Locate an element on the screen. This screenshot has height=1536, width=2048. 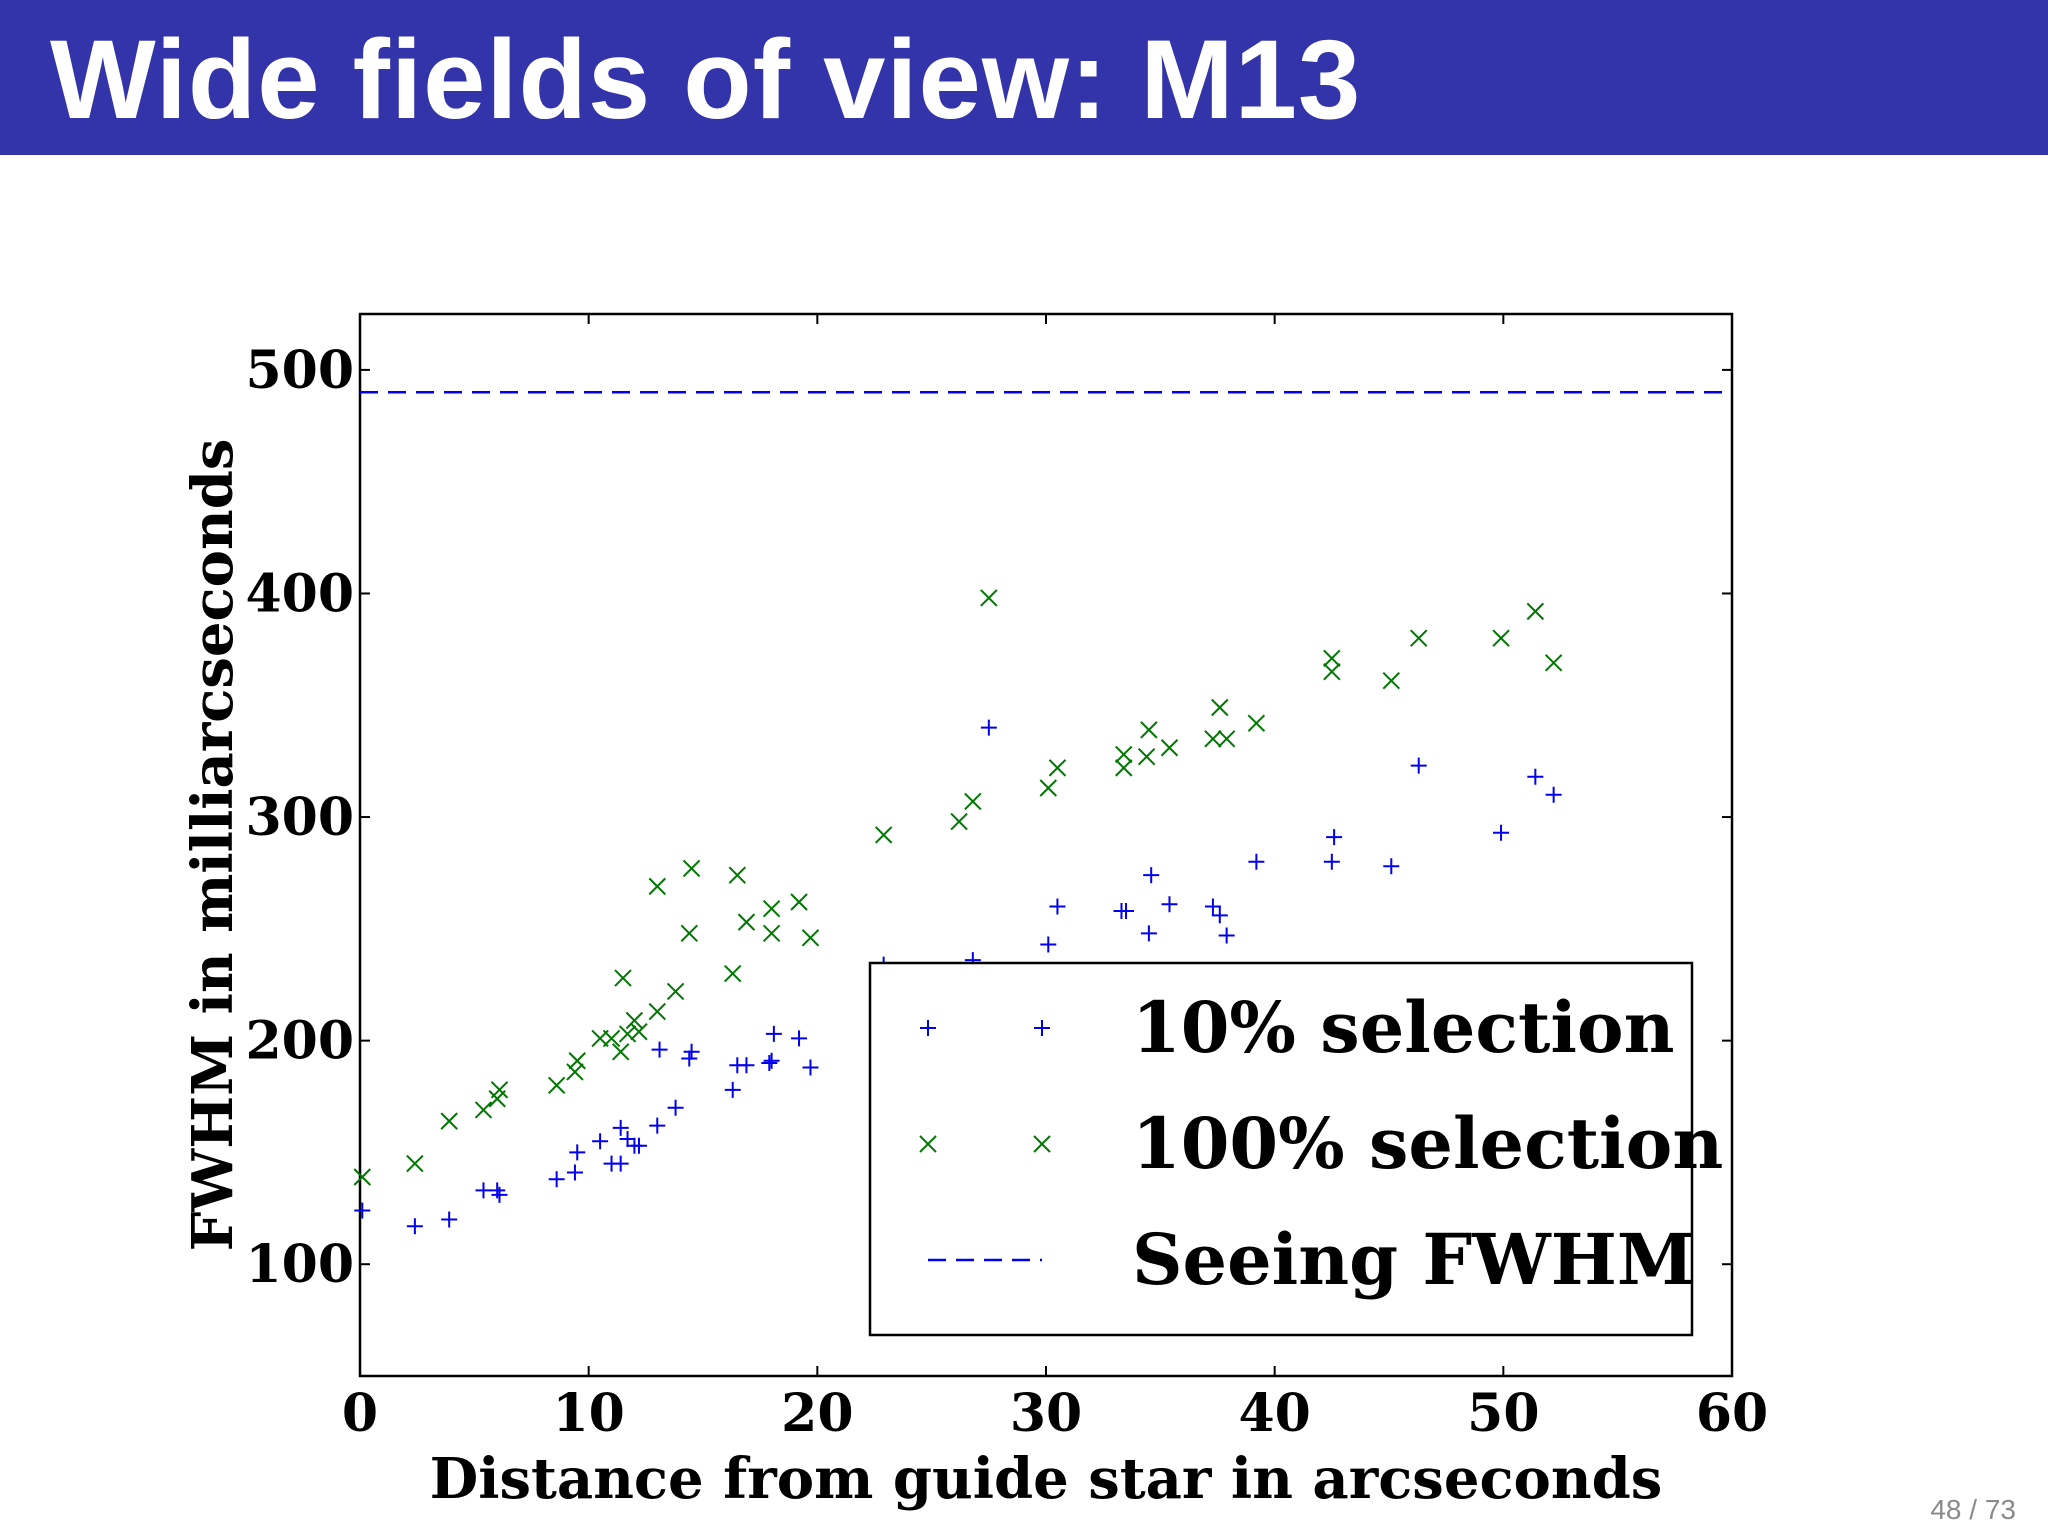
legend-label: 100% selection is located at coordinates (1427, 1143).